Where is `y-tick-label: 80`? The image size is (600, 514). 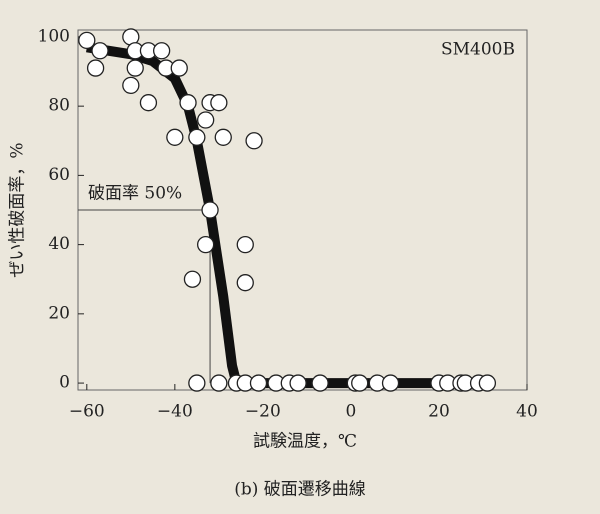 y-tick-label: 80 is located at coordinates (59, 106).